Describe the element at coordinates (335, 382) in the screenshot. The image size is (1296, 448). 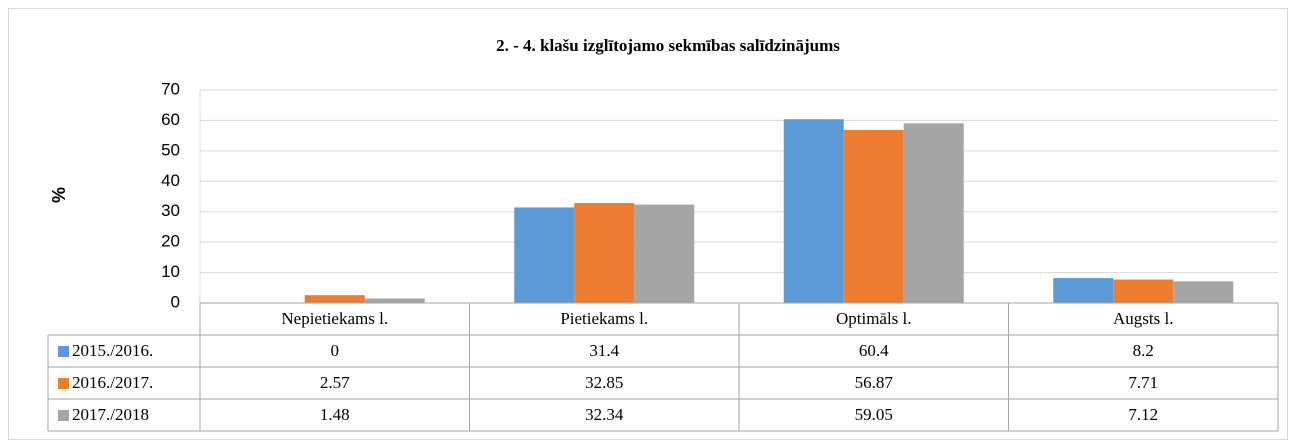
I see `table-value: 2.57` at that location.